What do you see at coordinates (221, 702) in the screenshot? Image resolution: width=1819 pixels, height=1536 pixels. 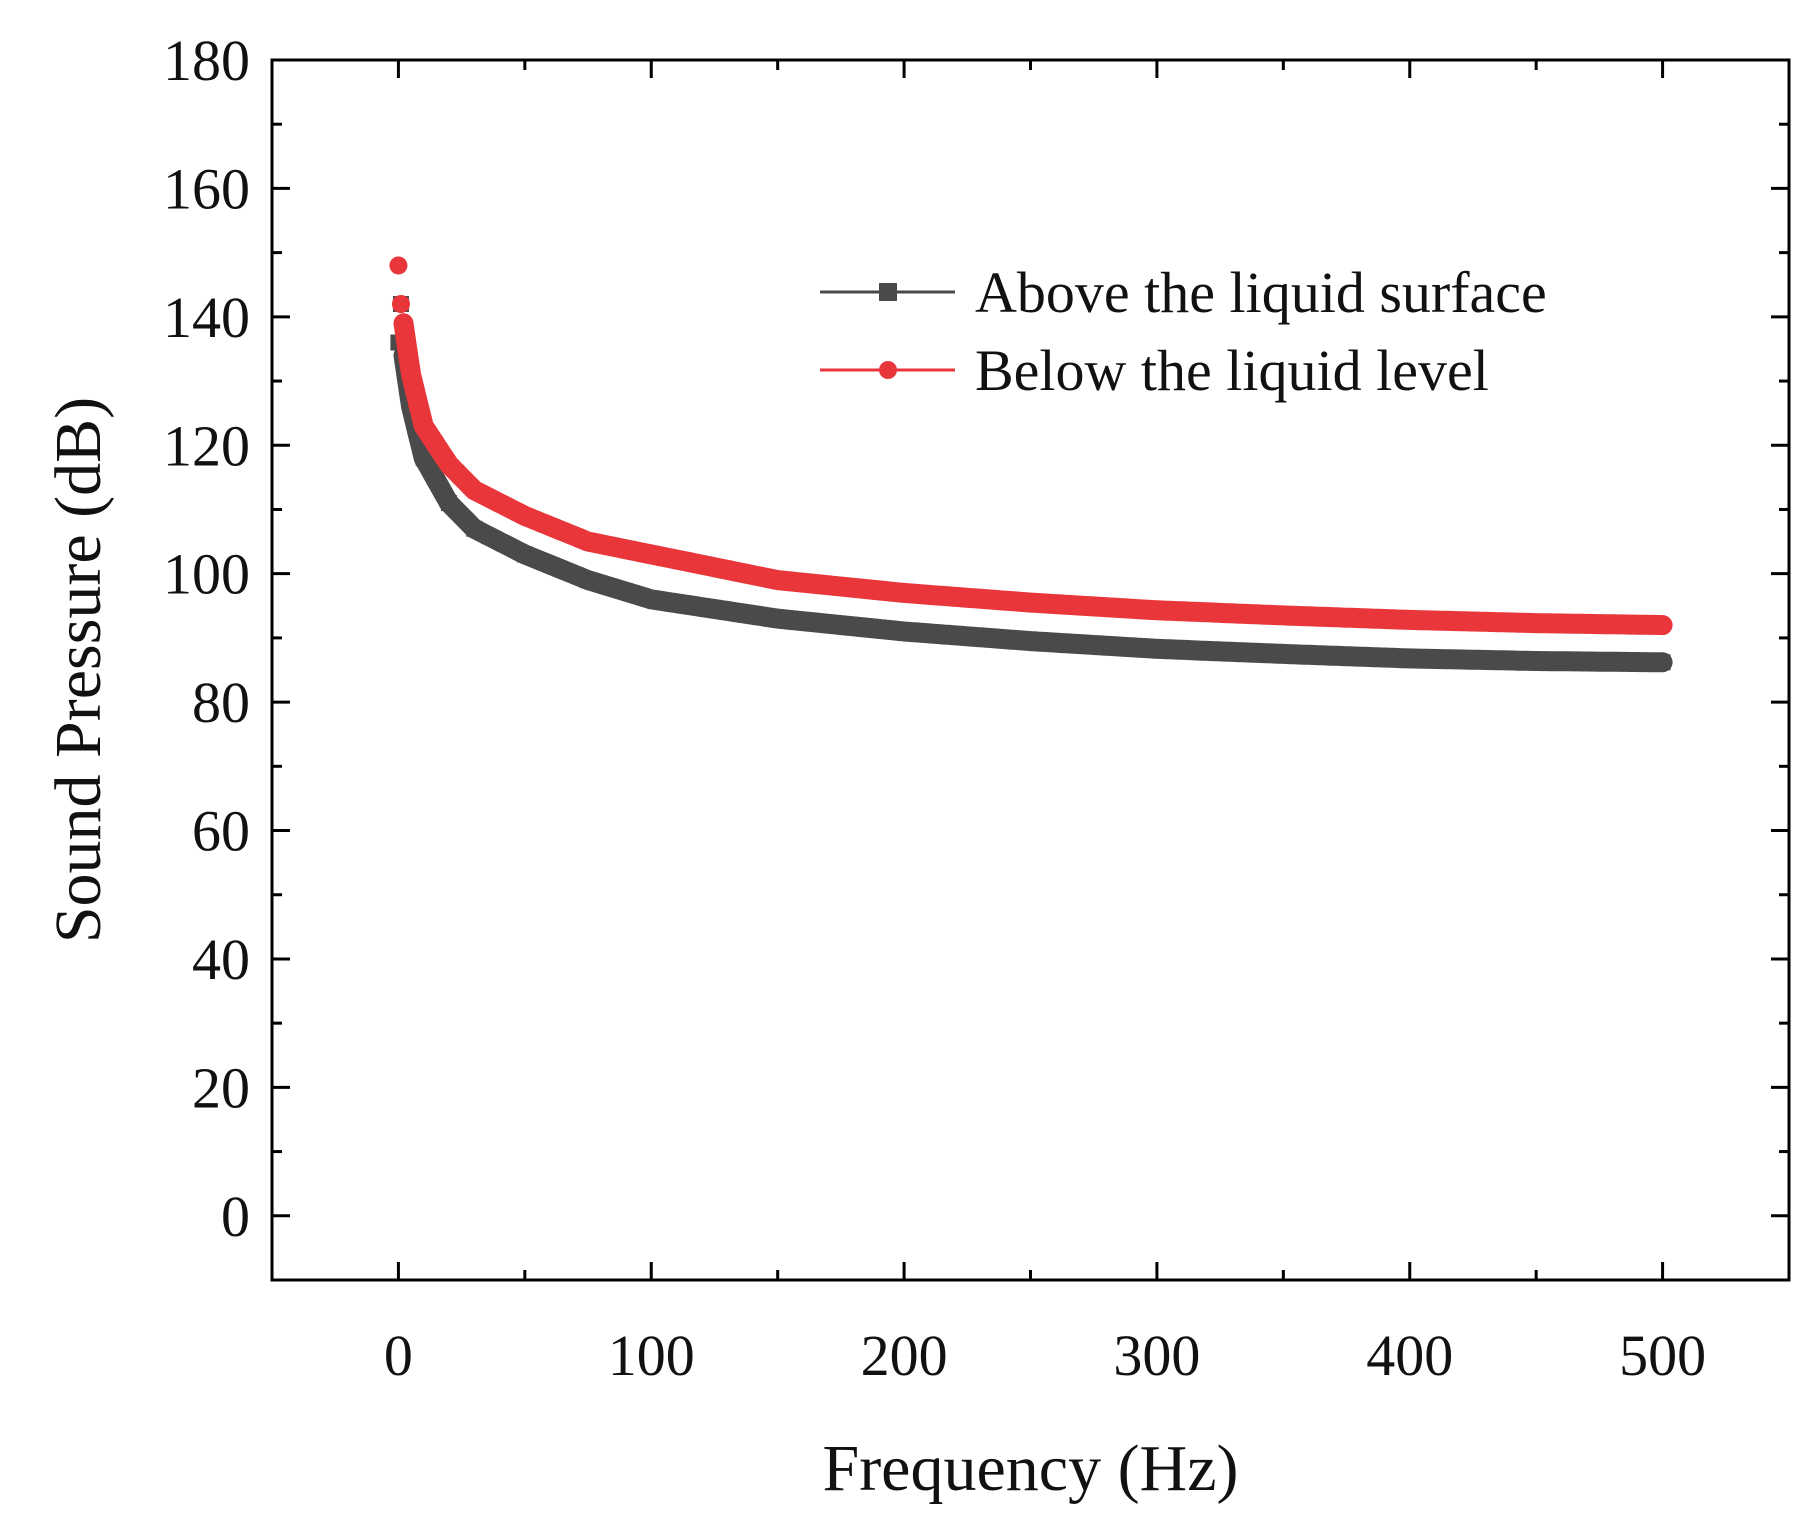 I see `y-tick-label: 80` at bounding box center [221, 702].